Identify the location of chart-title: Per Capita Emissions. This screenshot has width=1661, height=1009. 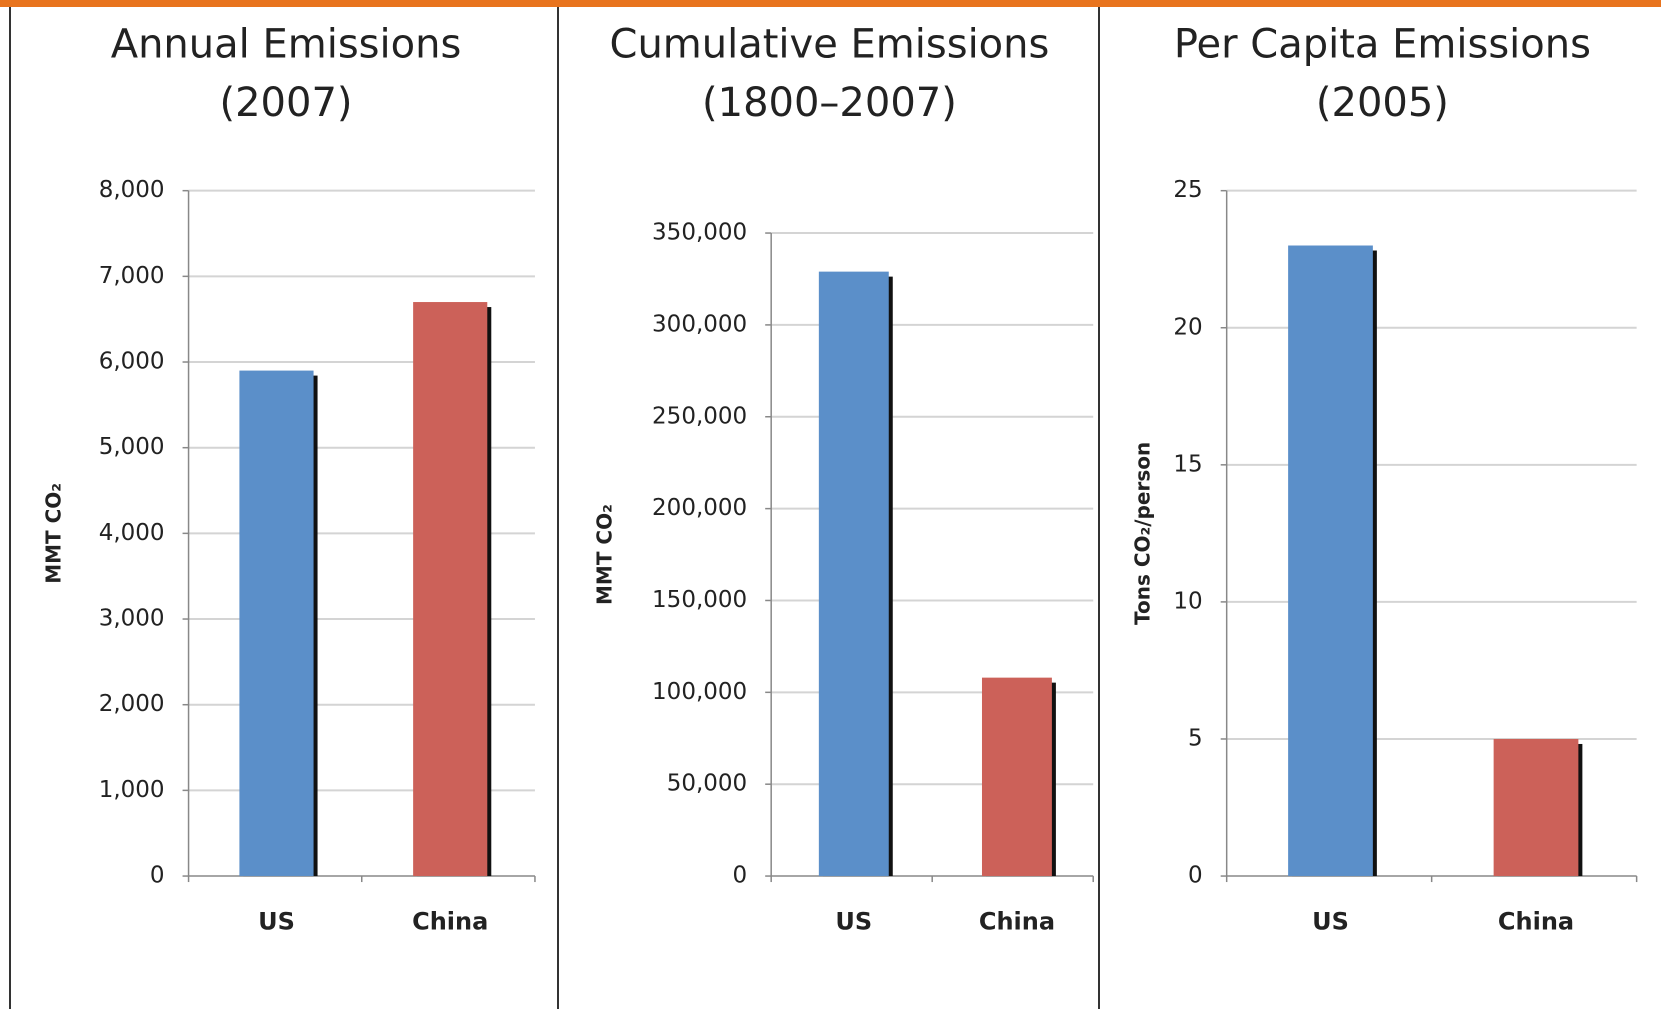
(1382, 45).